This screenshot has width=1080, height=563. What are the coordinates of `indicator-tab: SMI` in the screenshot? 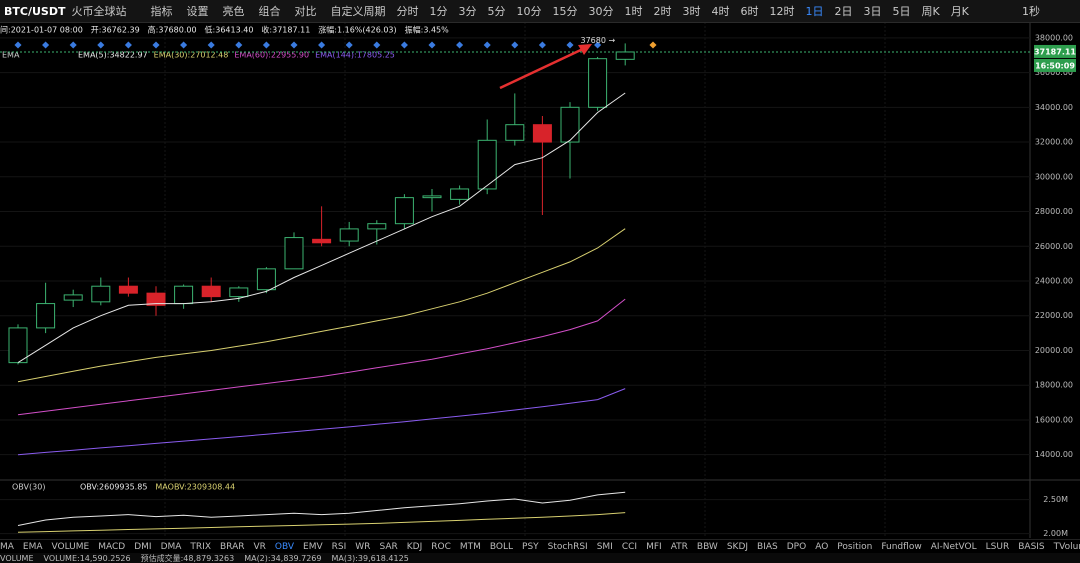 It's located at (604, 547).